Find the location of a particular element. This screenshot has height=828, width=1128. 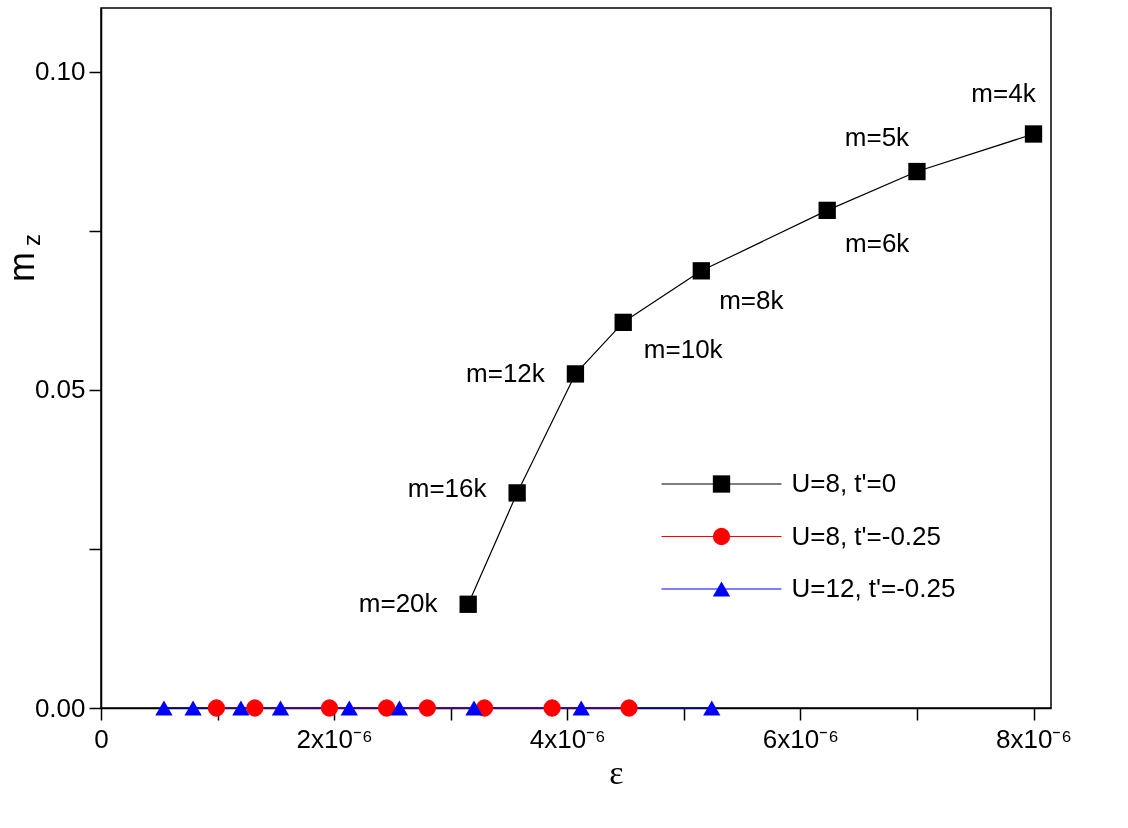

x-axis-title: ε is located at coordinates (616, 772).